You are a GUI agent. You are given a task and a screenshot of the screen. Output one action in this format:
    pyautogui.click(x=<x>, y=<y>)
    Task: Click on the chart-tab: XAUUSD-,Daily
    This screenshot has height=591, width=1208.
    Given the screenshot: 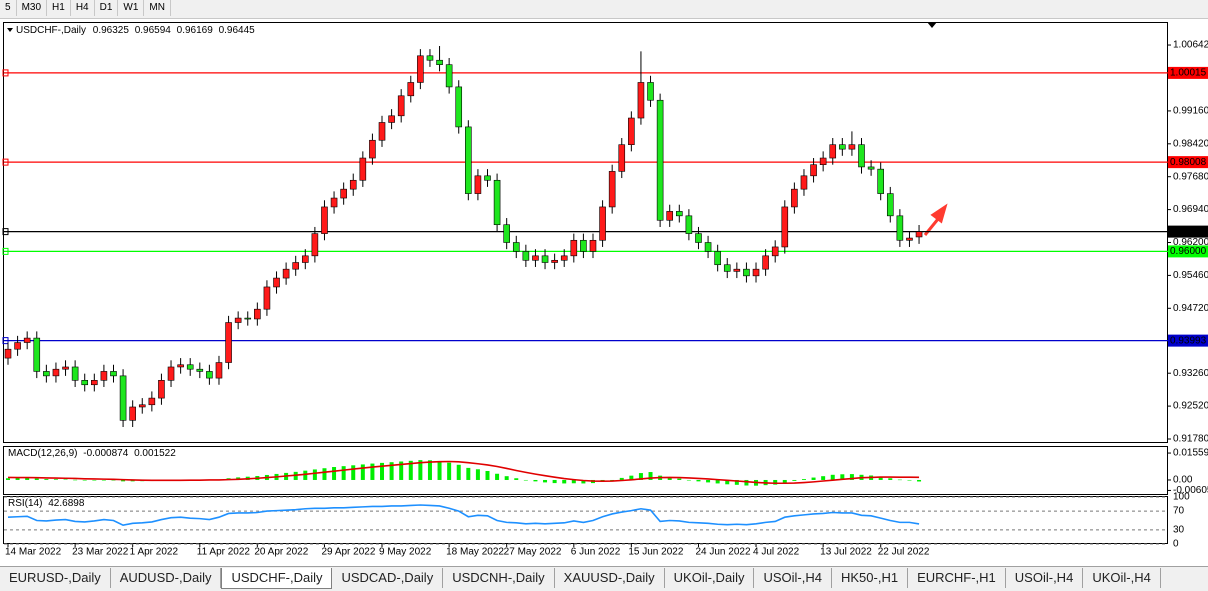 What is the action you would take?
    pyautogui.click(x=610, y=578)
    